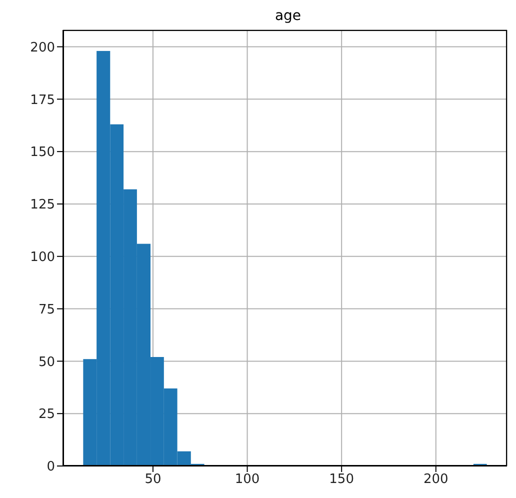 This screenshot has width=516, height=498. I want to click on chart-title: age, so click(288, 17).